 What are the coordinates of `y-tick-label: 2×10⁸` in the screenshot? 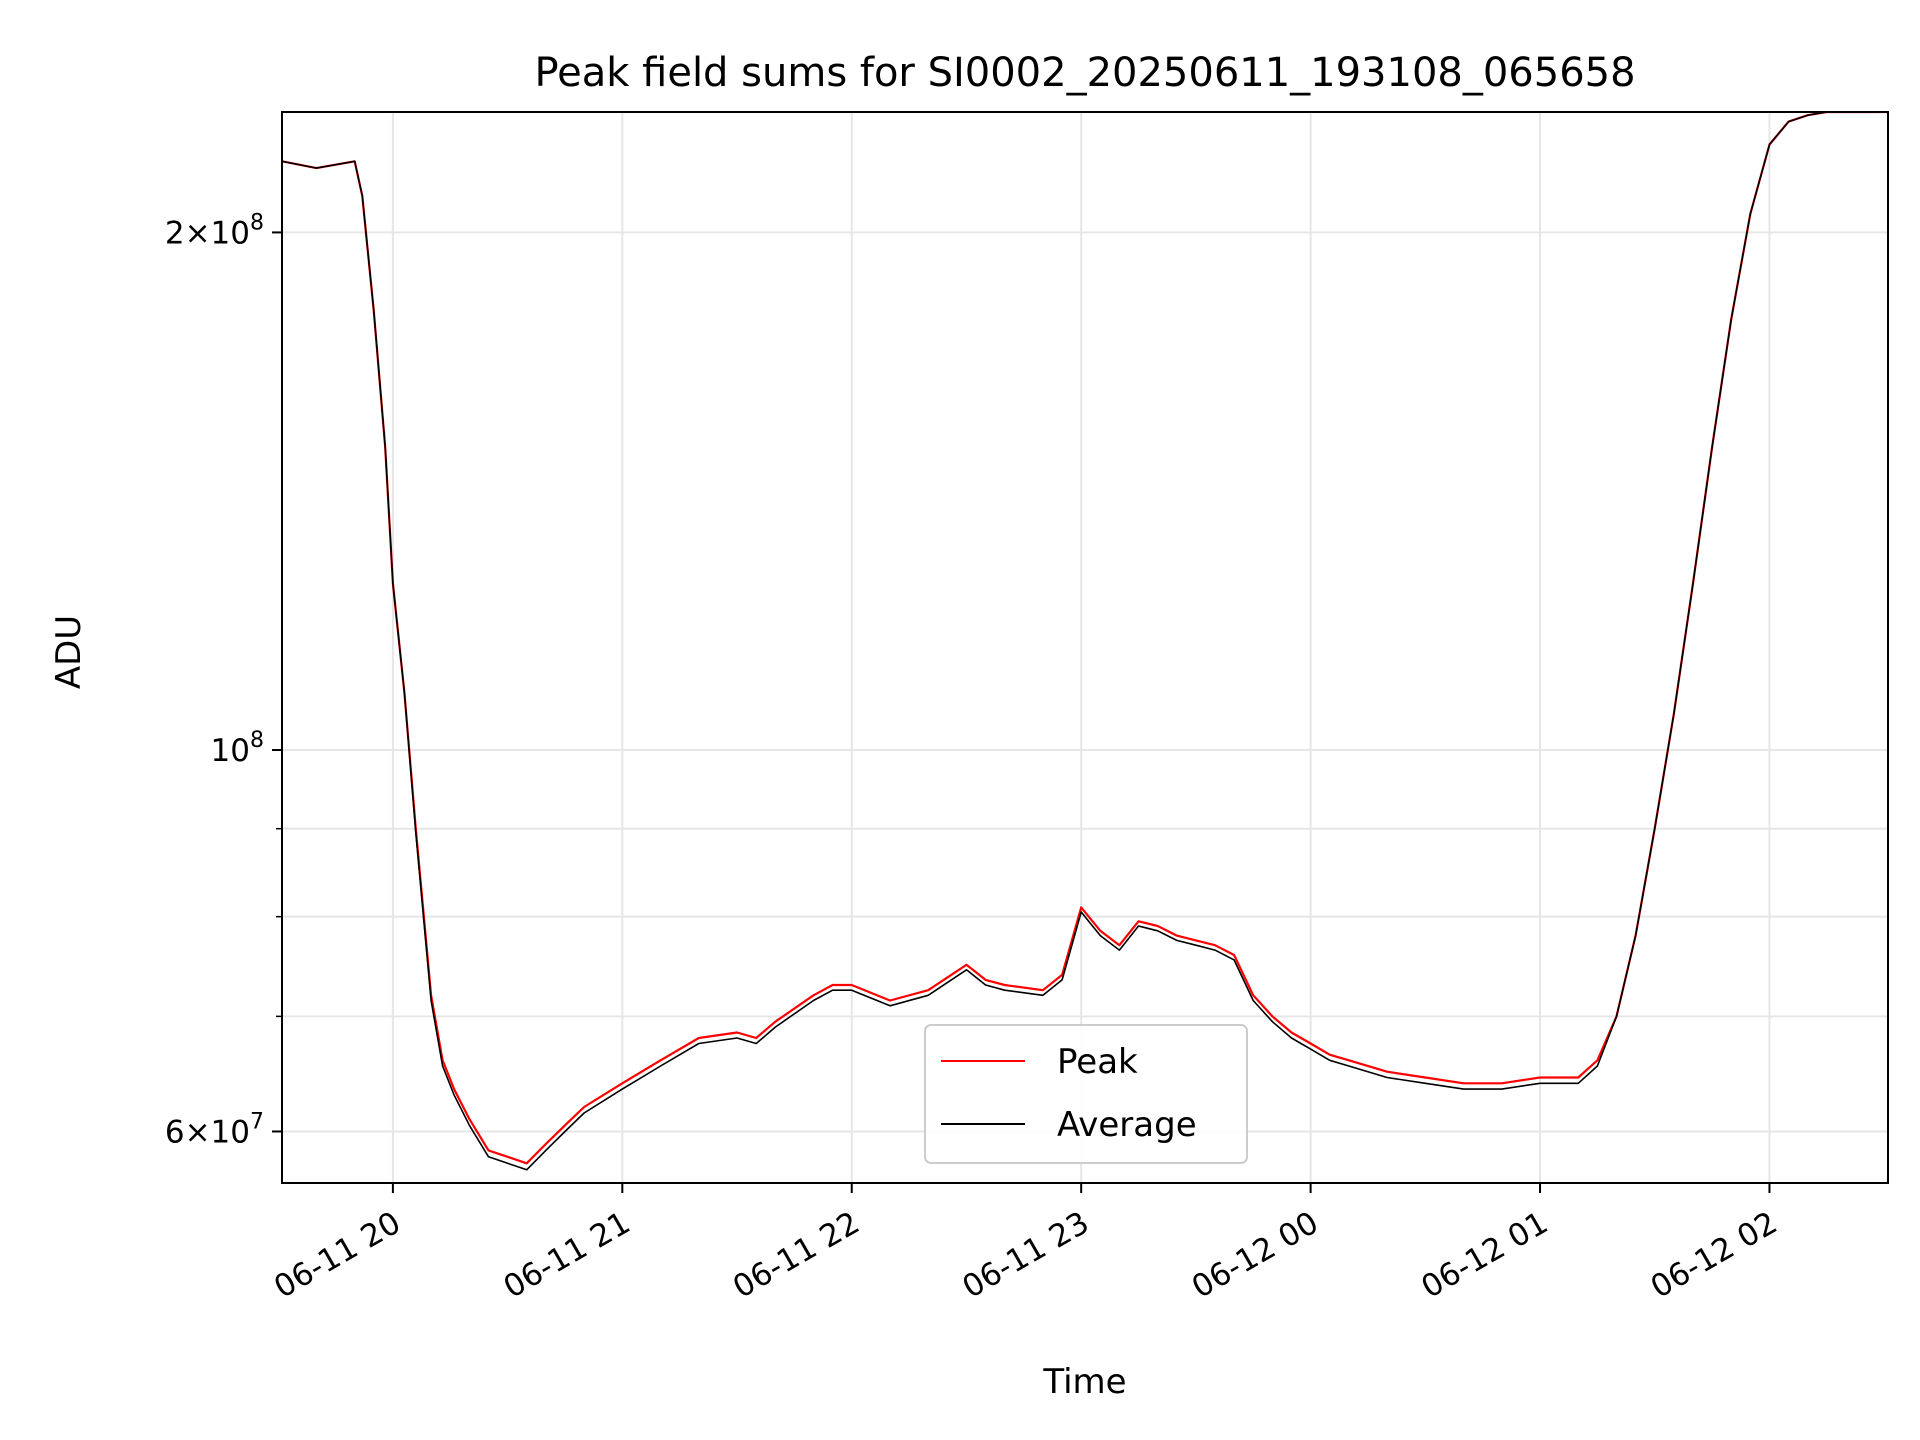 It's located at (214, 230).